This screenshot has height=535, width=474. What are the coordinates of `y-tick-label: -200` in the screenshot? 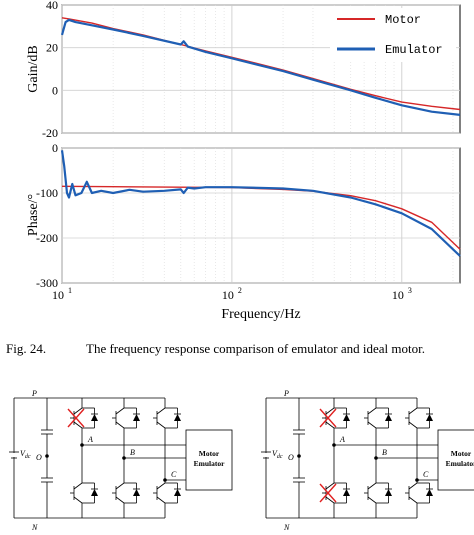 It's located at (47, 238).